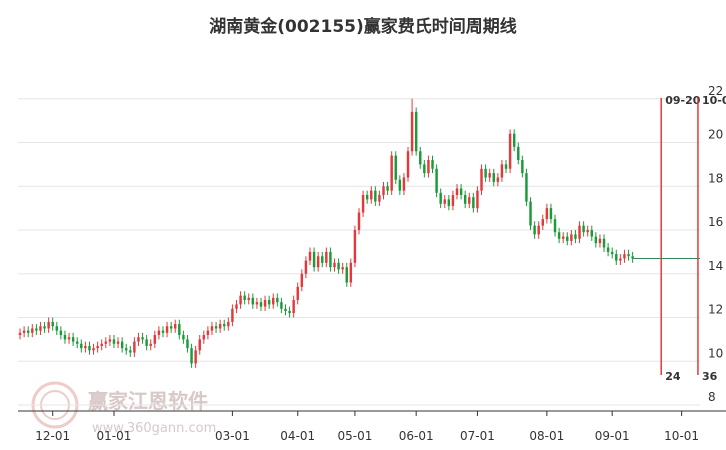 Image resolution: width=726 pixels, height=450 pixels. I want to click on x-tick-label: 09-01, so click(612, 436).